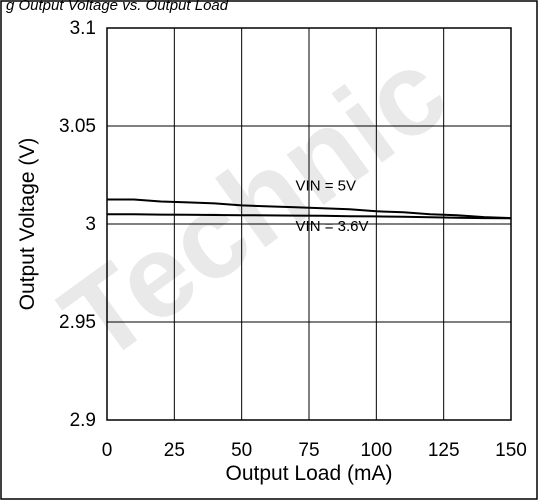  Describe the element at coordinates (77, 224) in the screenshot. I see `y-tick-labels: 2.9 2.95 3 3.05 3.1` at that location.